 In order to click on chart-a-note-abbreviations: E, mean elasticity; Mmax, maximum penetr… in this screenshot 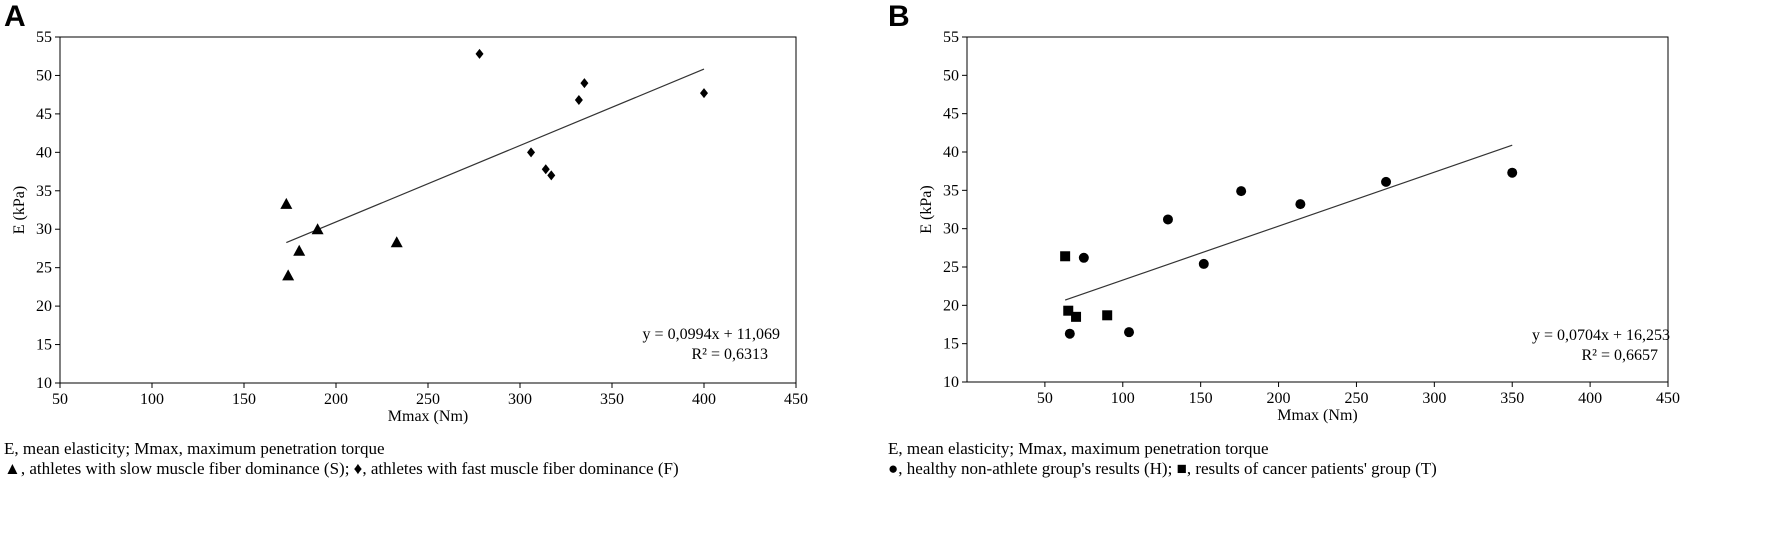, I will do `click(194, 448)`.